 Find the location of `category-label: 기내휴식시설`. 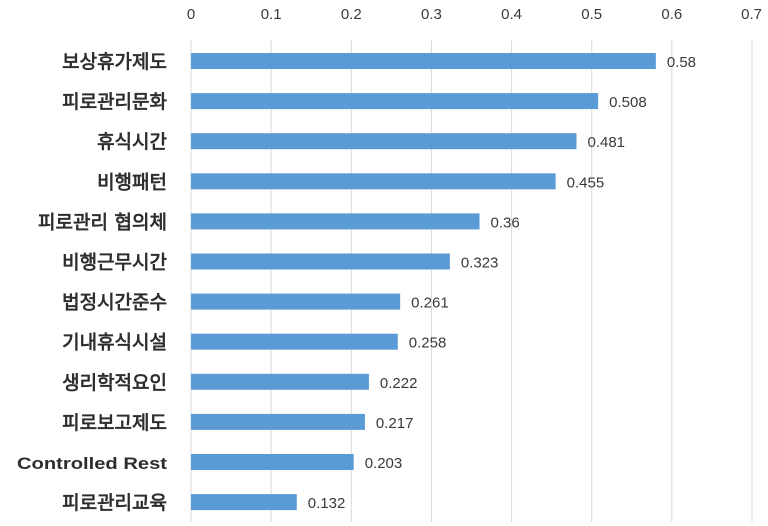

category-label: 기내휴식시설 is located at coordinates (114, 343).